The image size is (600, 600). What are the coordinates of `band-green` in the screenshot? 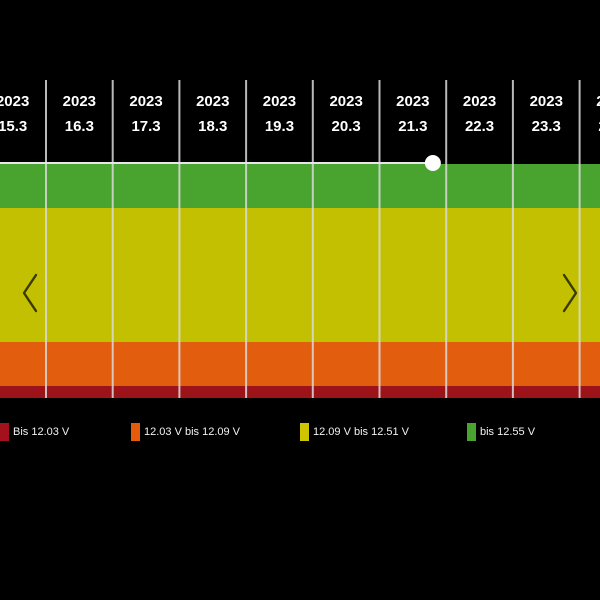 It's located at (300, 186).